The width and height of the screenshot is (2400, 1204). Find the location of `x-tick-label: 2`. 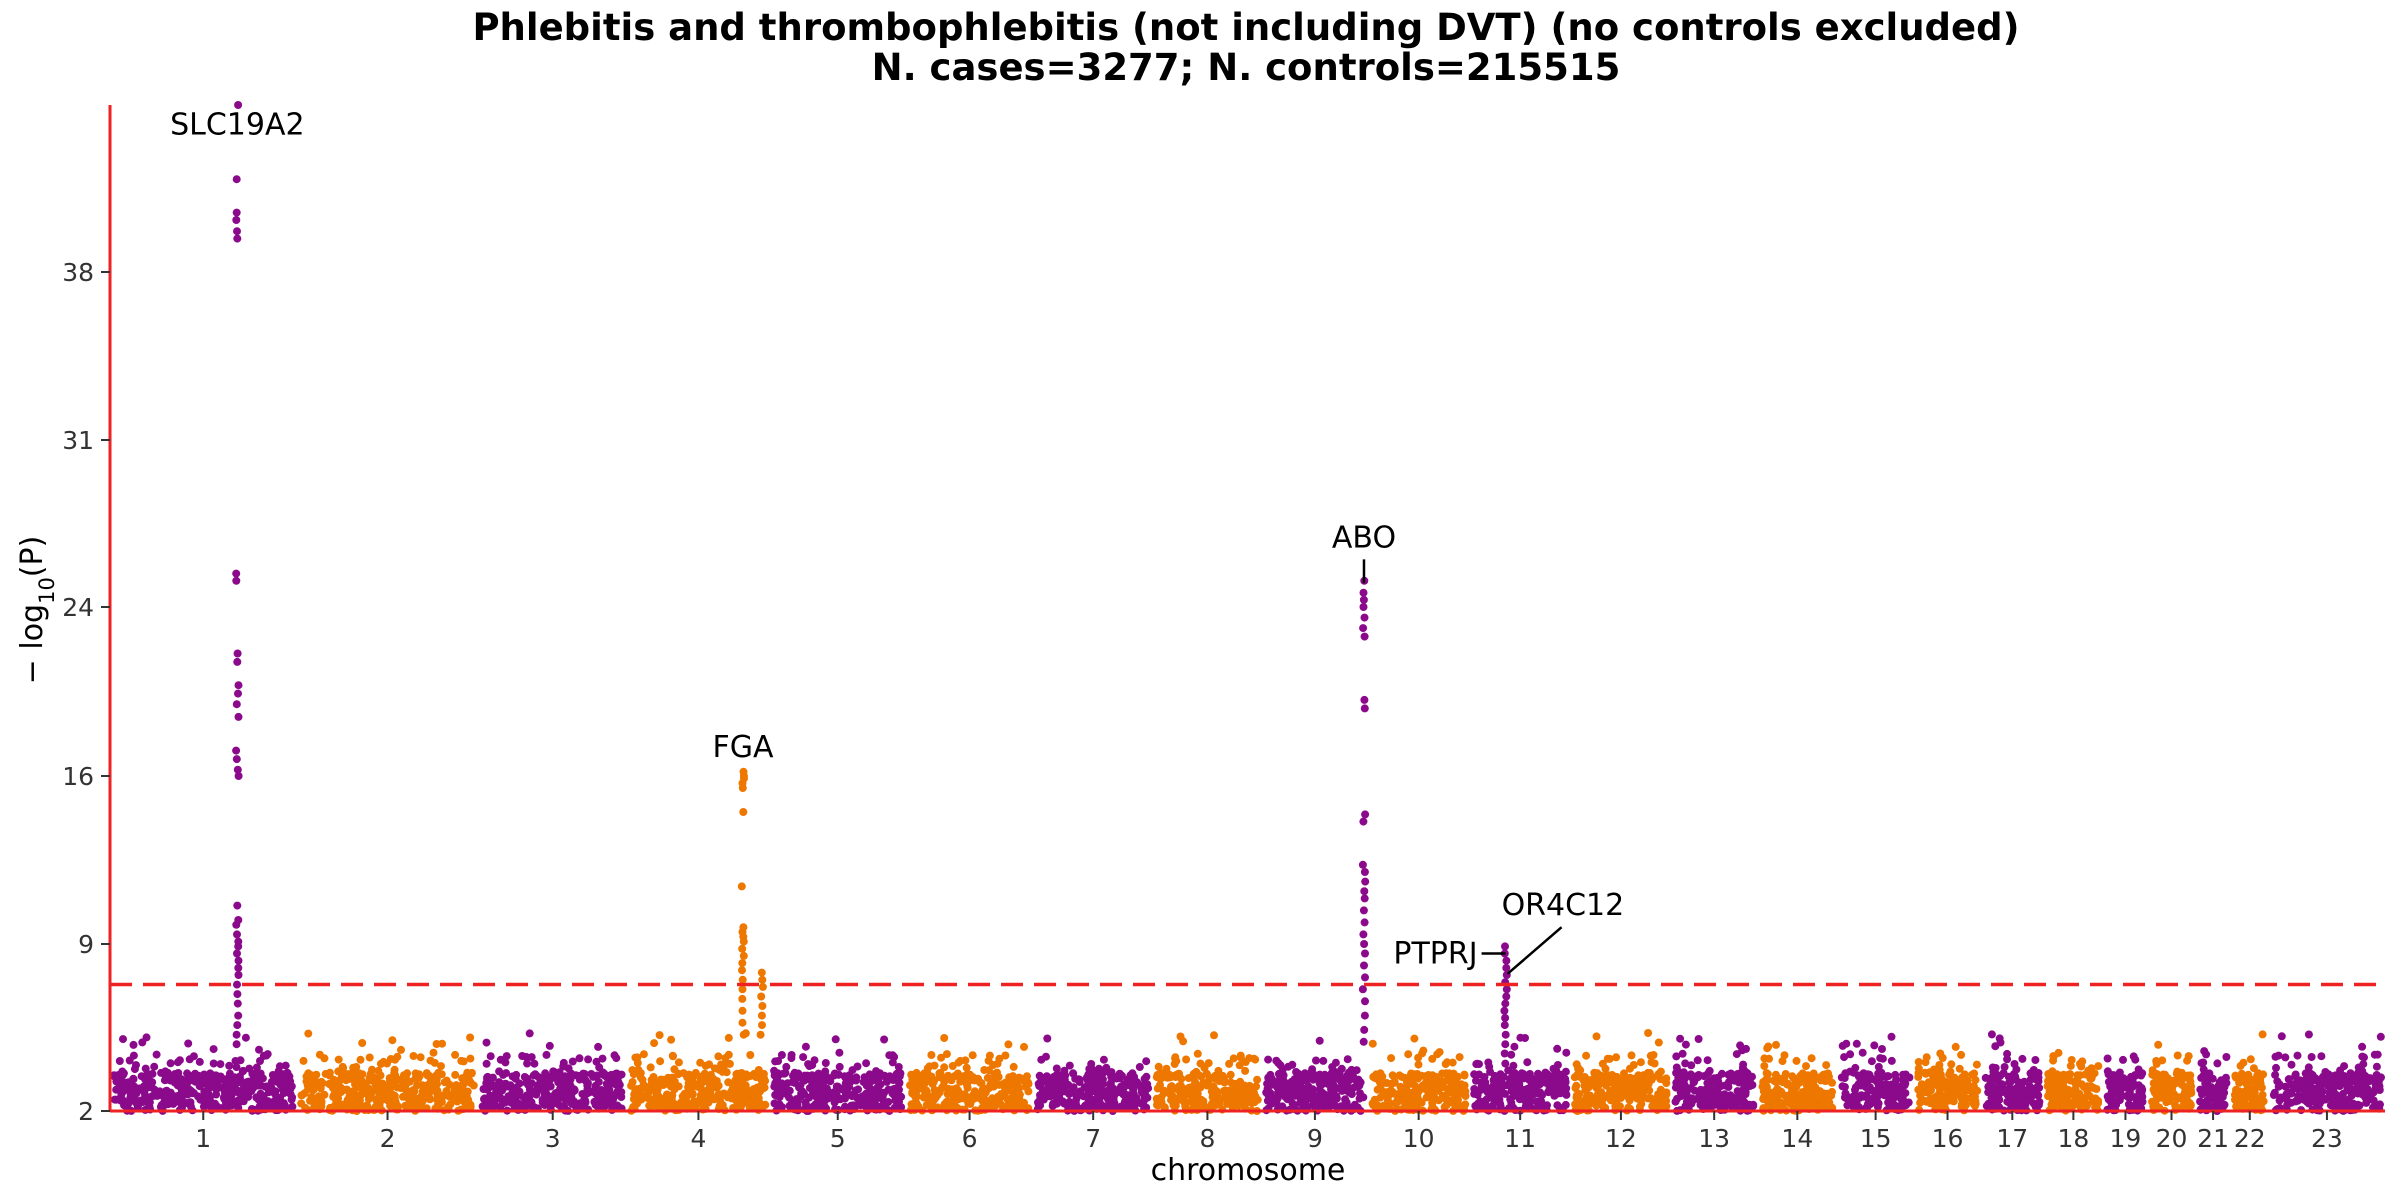

x-tick-label: 2 is located at coordinates (388, 1138).